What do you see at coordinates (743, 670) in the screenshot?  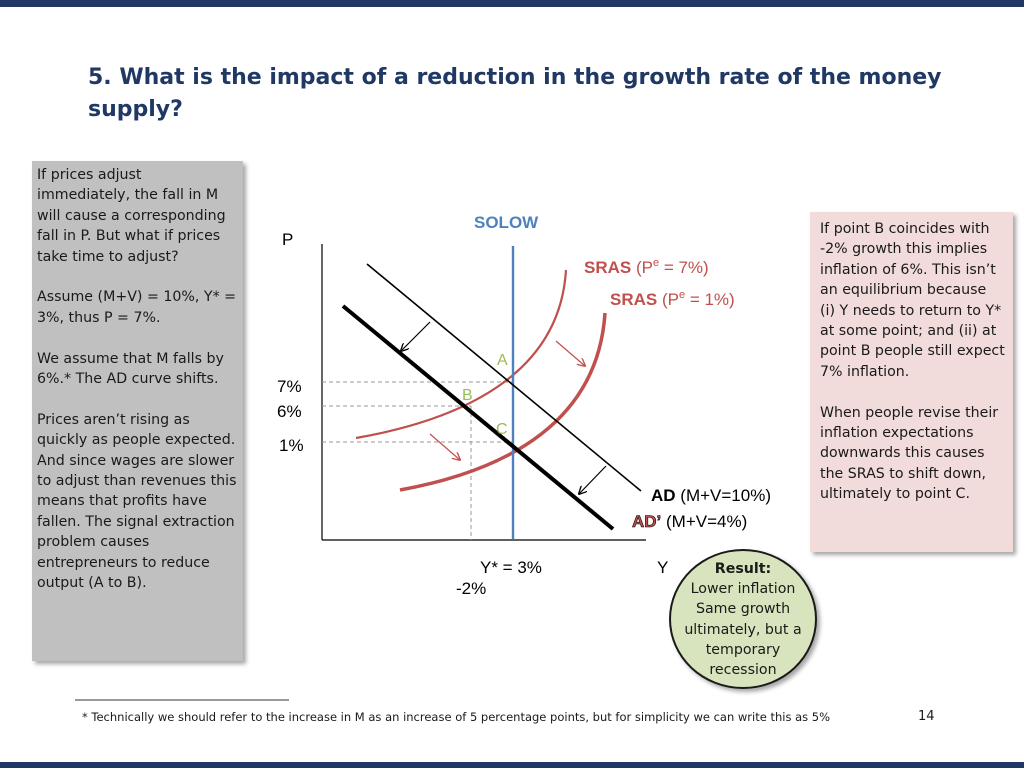 I see `result-line-5: recession` at bounding box center [743, 670].